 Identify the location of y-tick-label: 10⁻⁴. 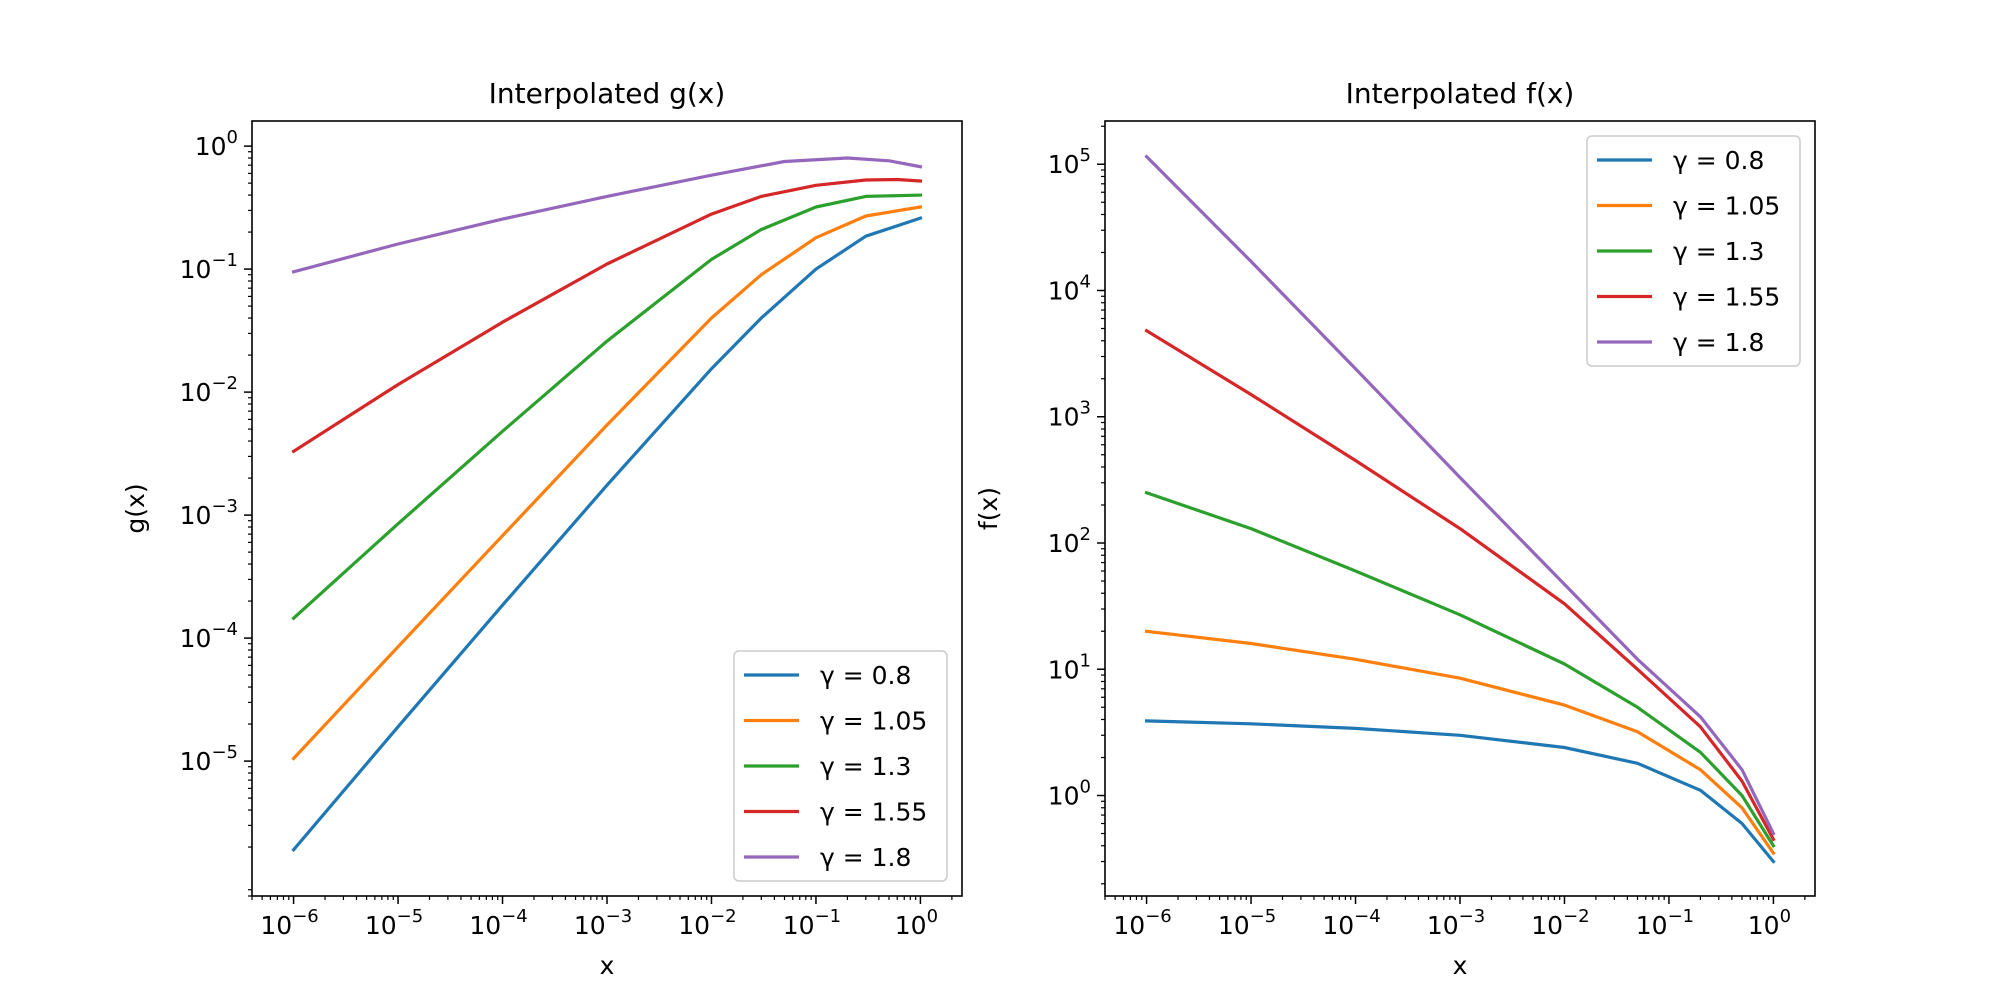
(209, 636).